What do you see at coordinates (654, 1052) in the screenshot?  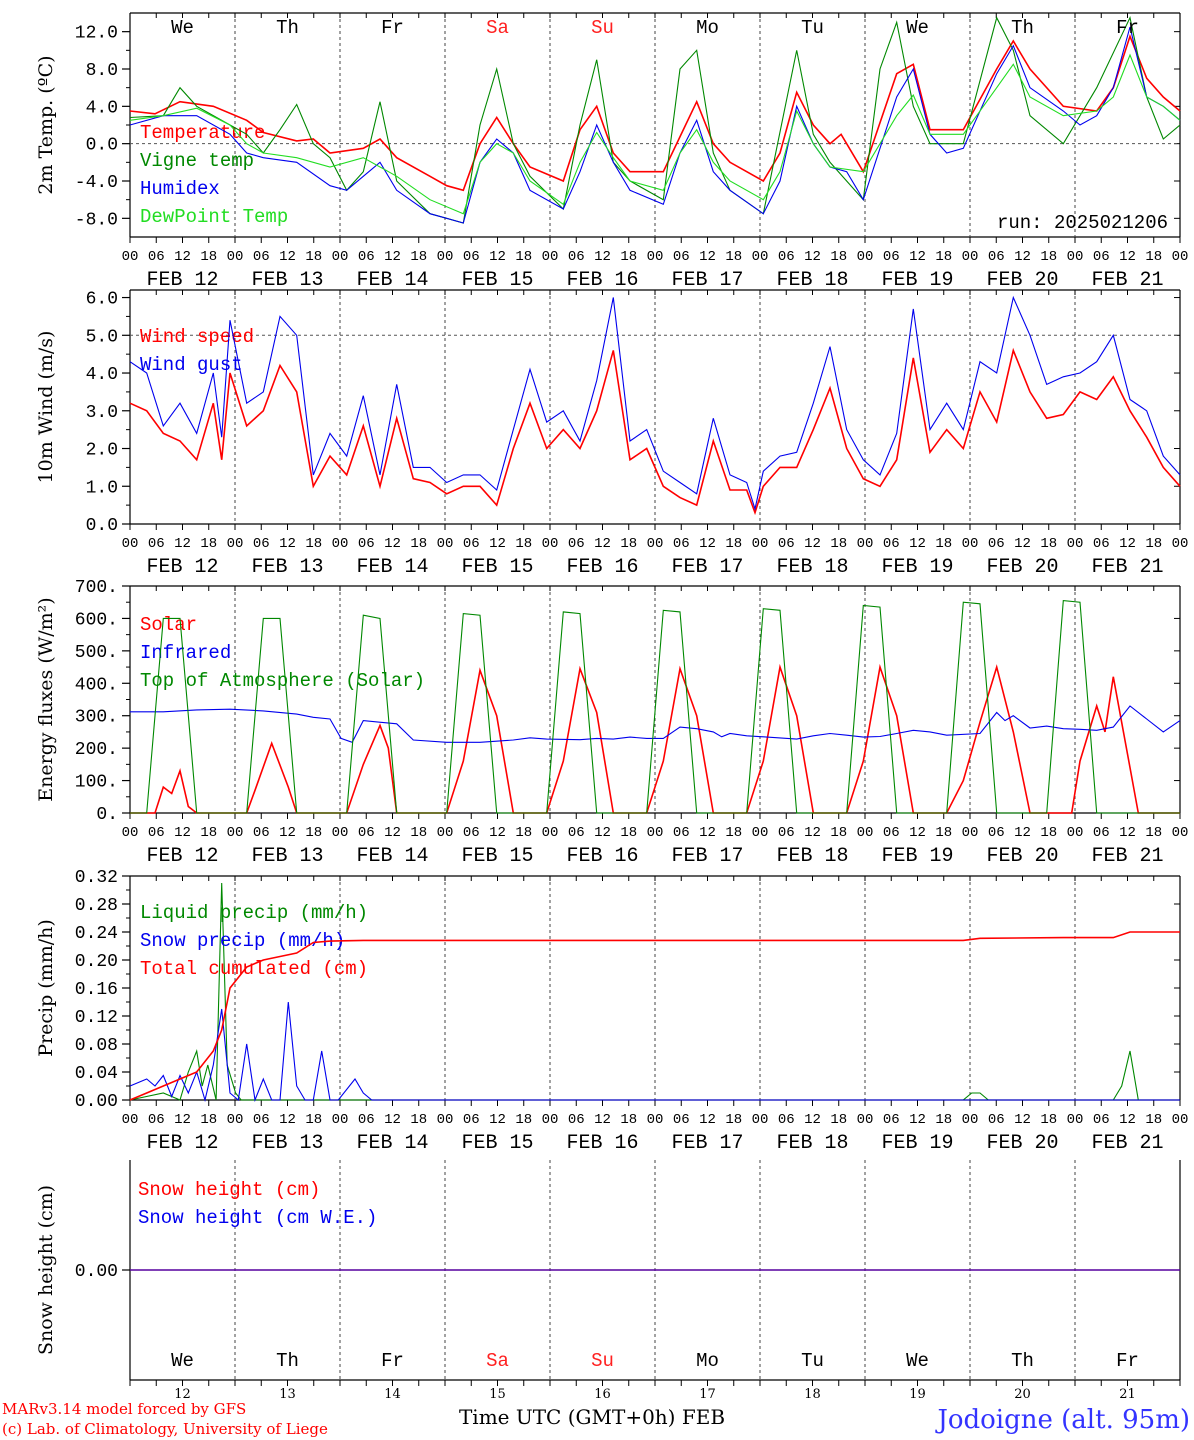 I see `series-line-snow-precip-mm-h-` at bounding box center [654, 1052].